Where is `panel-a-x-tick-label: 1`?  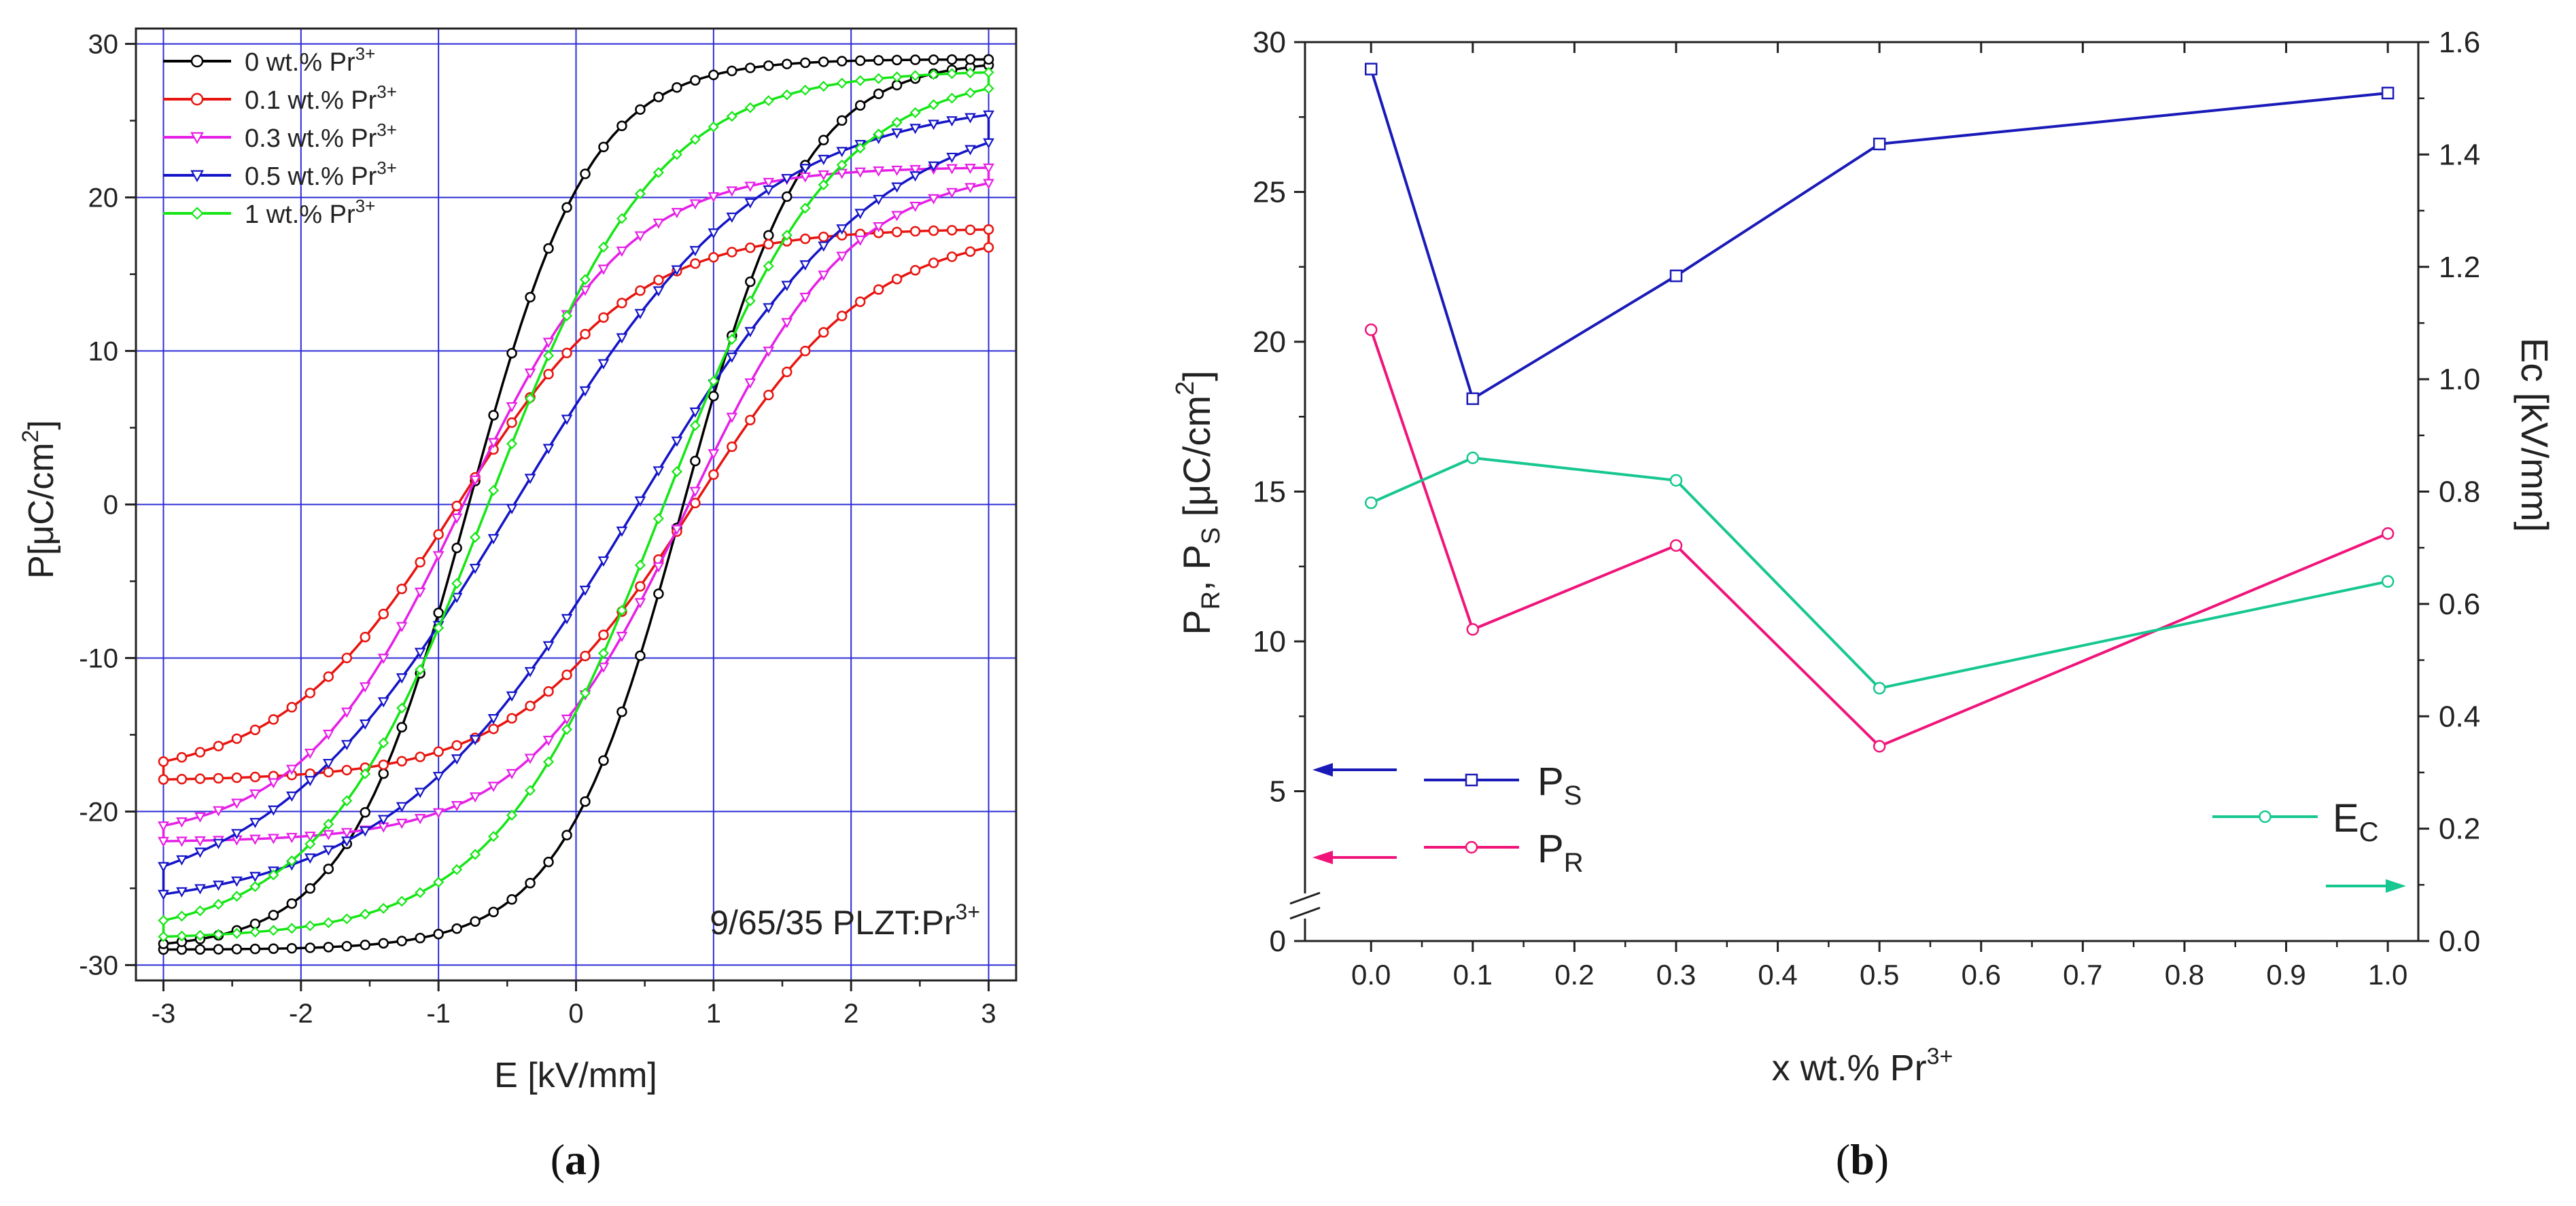 panel-a-x-tick-label: 1 is located at coordinates (713, 1014).